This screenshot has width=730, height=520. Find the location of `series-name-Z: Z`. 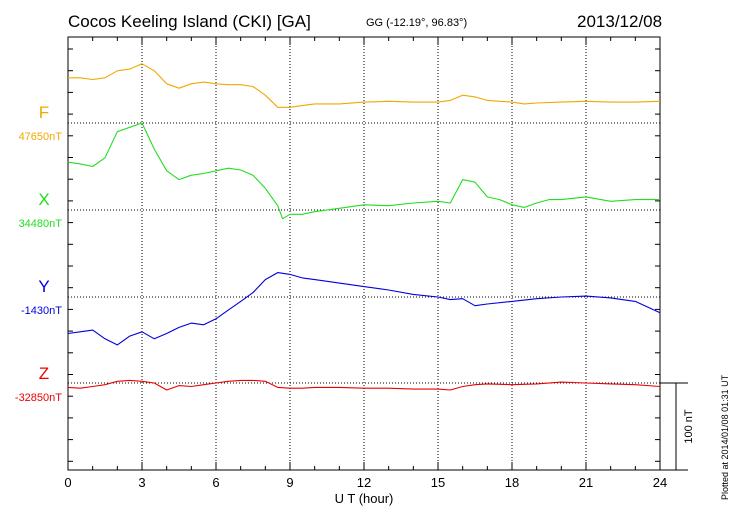

series-name-Z: Z is located at coordinates (44, 373).